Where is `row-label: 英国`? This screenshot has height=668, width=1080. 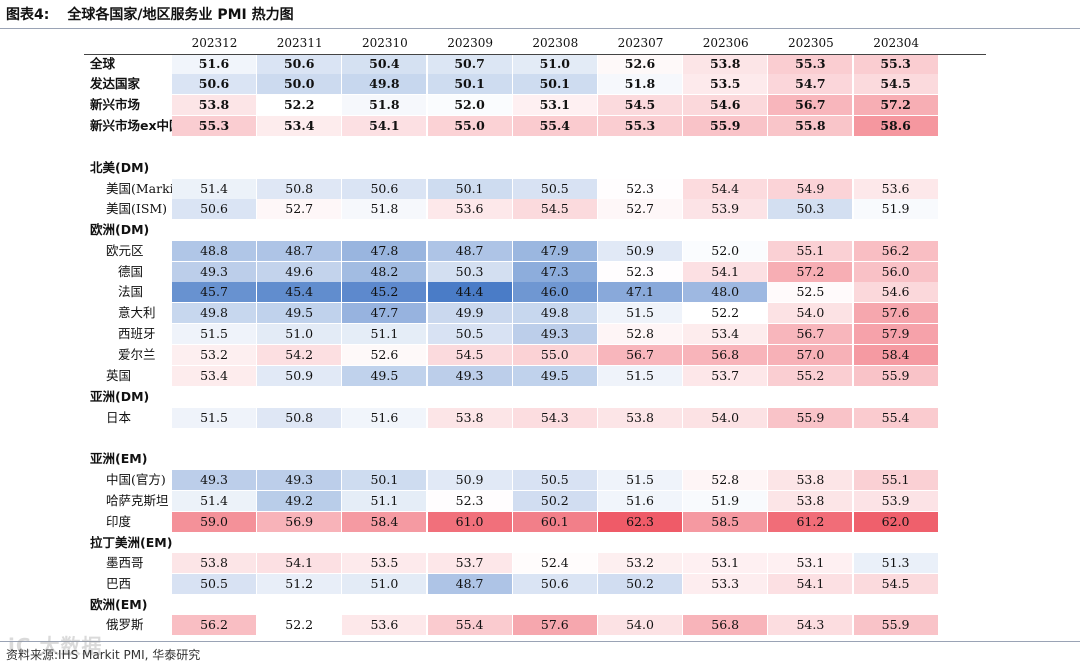
row-label: 英国 is located at coordinates (119, 375).